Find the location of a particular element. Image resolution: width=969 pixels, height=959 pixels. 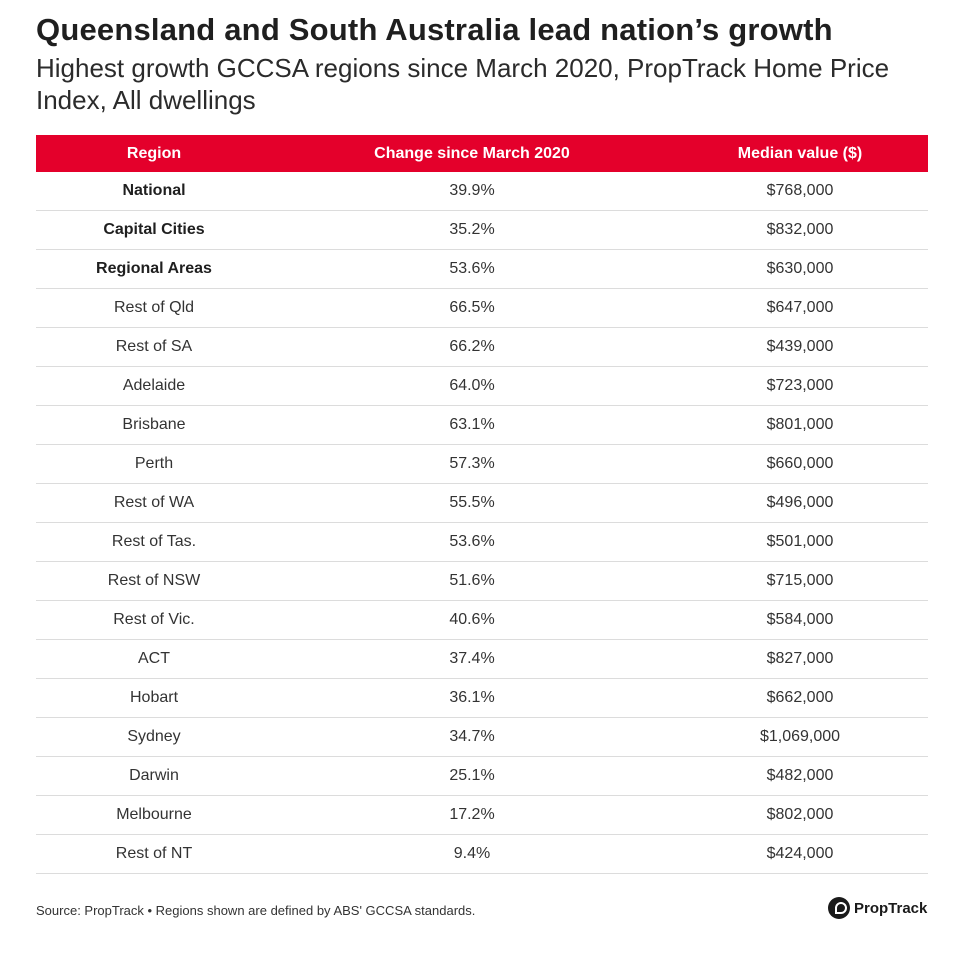

region-cell: Rest of NSW is located at coordinates (154, 581).